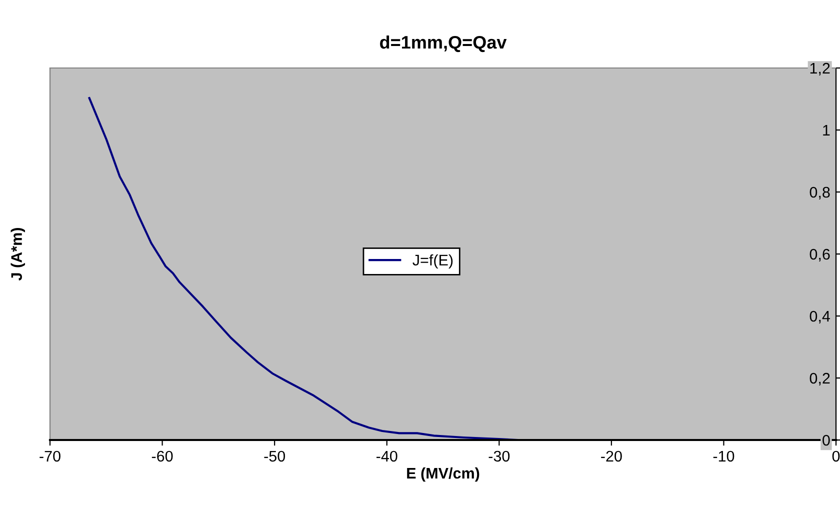  Describe the element at coordinates (443, 474) in the screenshot. I see `x-axis-title: E (MV/cm)` at that location.